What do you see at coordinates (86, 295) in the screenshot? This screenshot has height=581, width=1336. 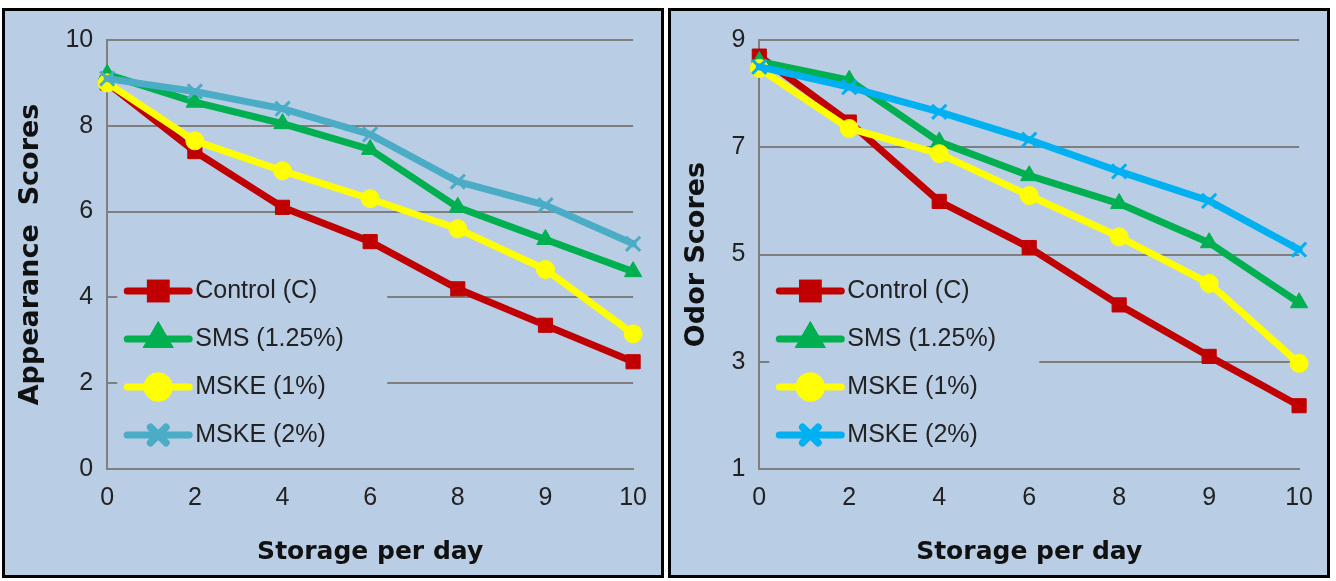 I see `y-tick-label: 4` at bounding box center [86, 295].